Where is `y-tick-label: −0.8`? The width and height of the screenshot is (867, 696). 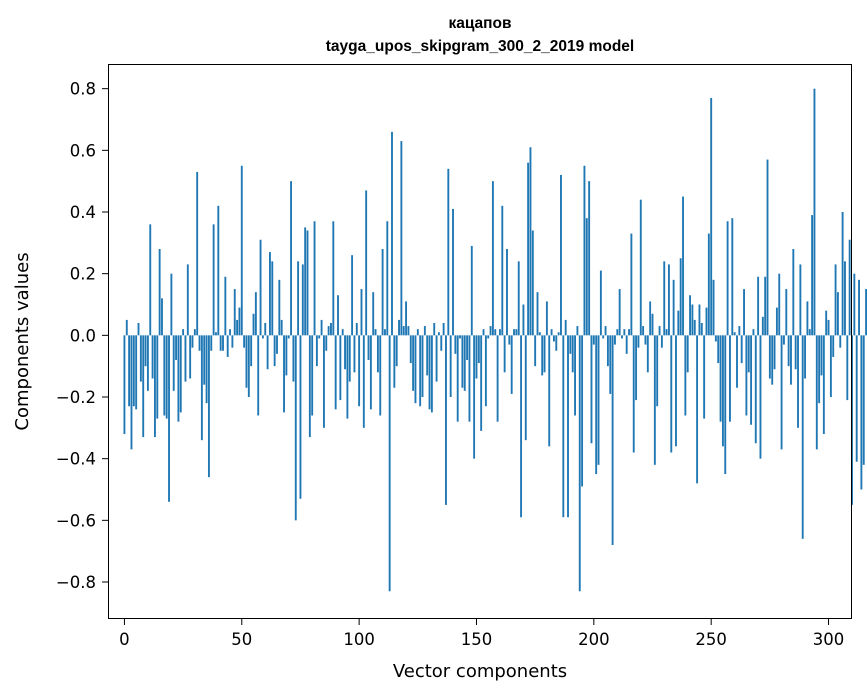 y-tick-label: −0.8 is located at coordinates (76, 582).